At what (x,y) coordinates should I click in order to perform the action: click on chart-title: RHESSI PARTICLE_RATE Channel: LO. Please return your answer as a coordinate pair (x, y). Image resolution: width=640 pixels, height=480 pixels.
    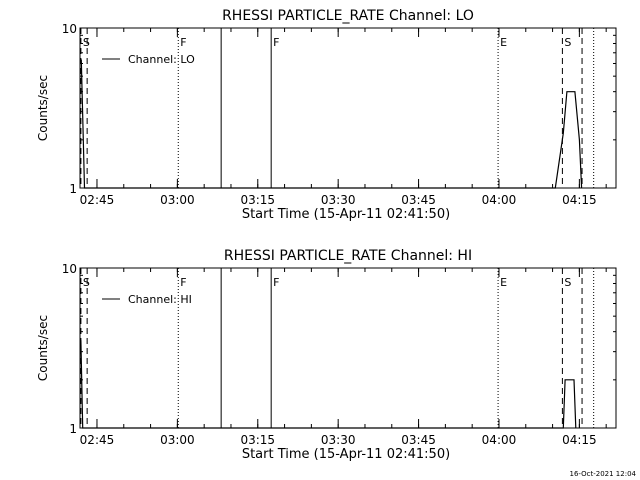
    Looking at the image, I should click on (348, 16).